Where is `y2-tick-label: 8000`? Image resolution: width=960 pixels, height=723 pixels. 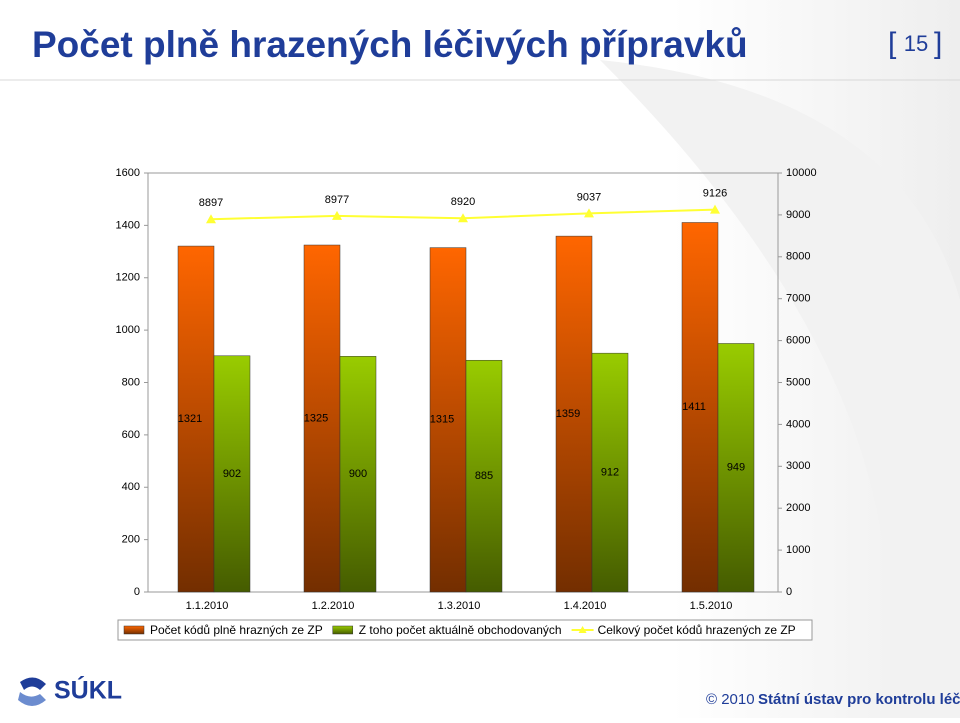 y2-tick-label: 8000 is located at coordinates (798, 257).